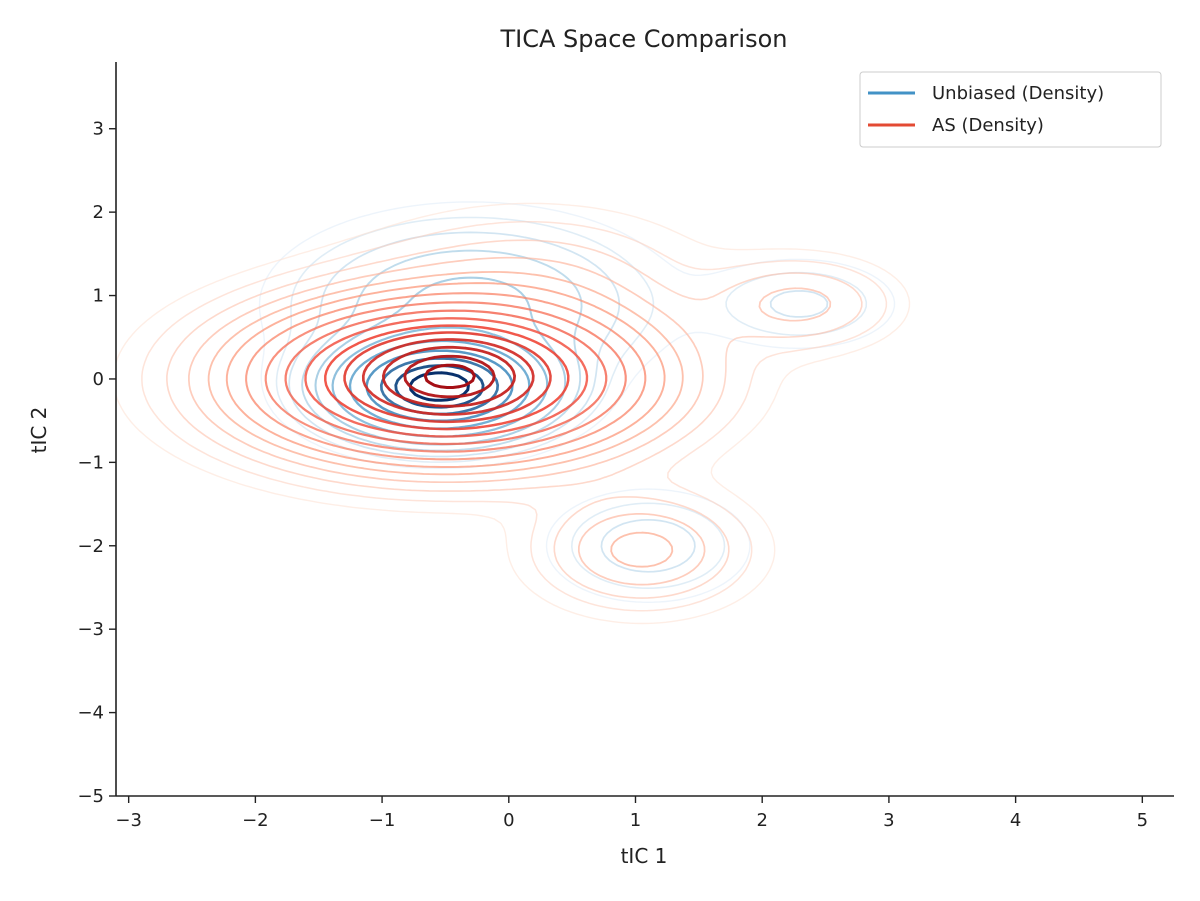 This screenshot has height=901, width=1200. Describe the element at coordinates (1018, 93) in the screenshot. I see `legend-label-unbiased: Unbiased (Density)` at that location.